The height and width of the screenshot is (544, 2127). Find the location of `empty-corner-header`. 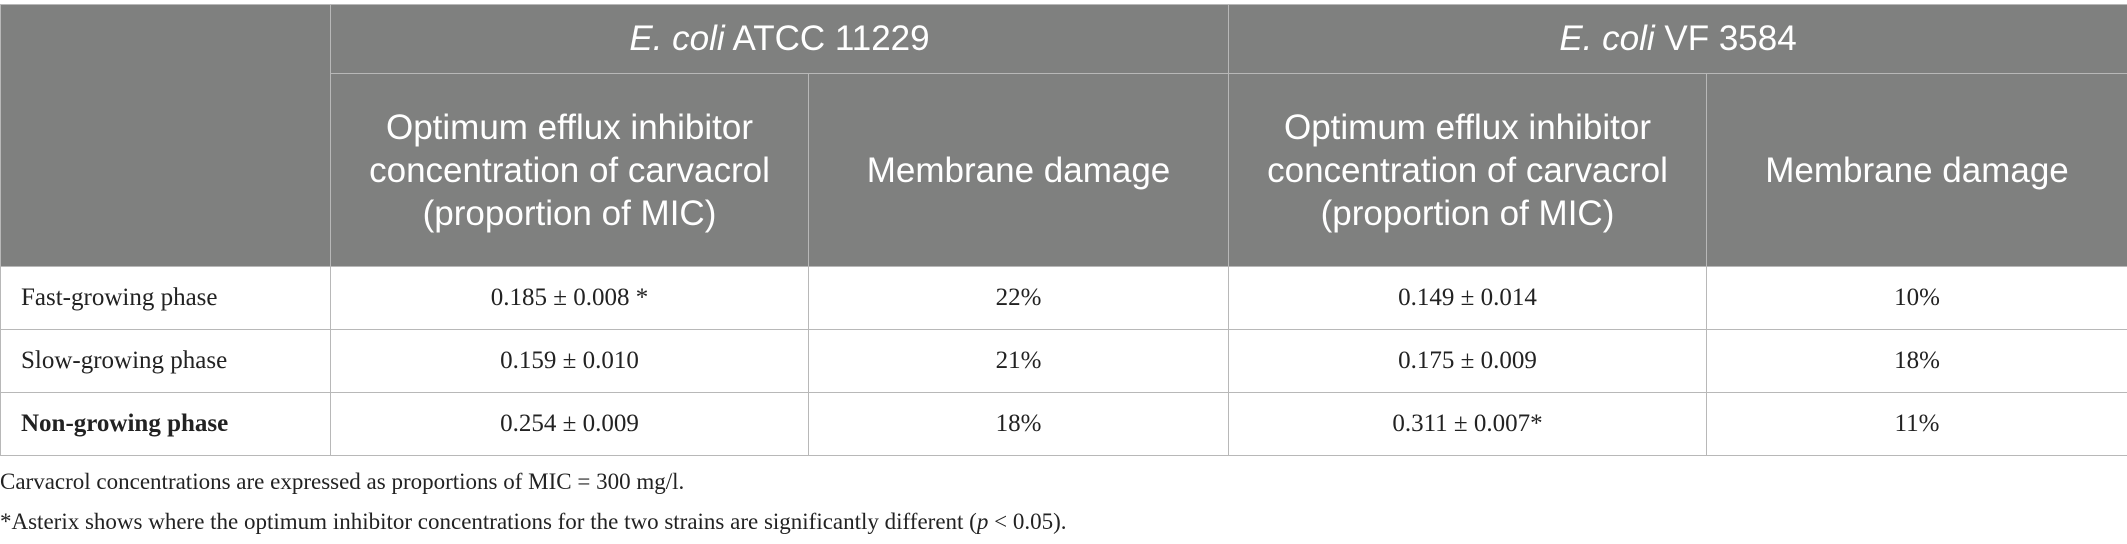

empty-corner-header is located at coordinates (165, 135).